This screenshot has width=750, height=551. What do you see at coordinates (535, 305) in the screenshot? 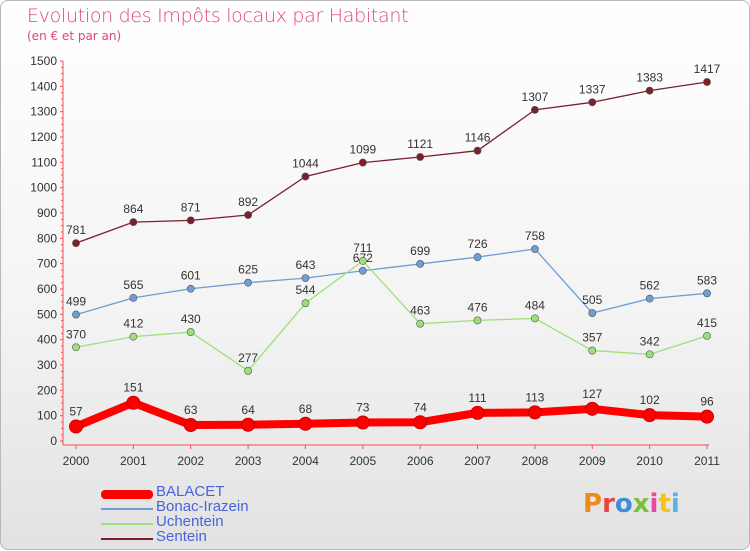
I see `data-label: 484` at bounding box center [535, 305].